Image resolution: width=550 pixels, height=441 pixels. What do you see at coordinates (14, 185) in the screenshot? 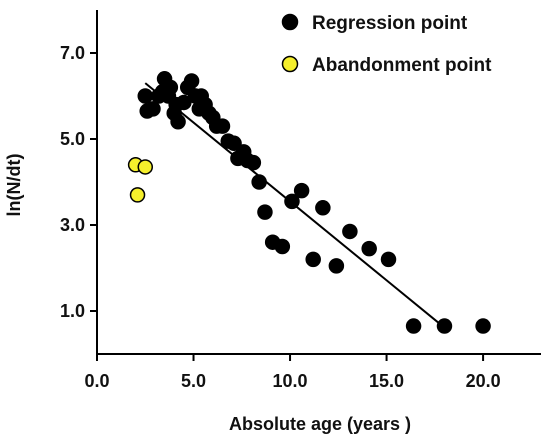
I see `y-axis-label: ln(N/dt)` at bounding box center [14, 185].